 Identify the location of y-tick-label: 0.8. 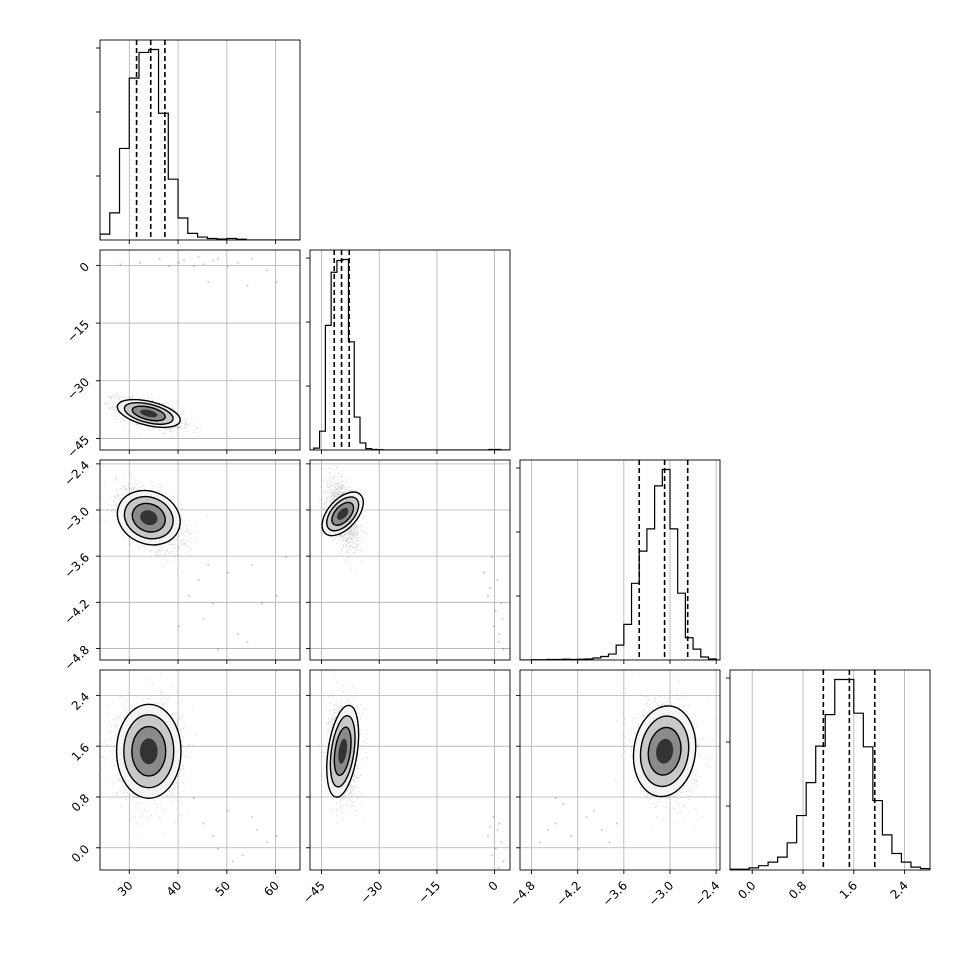
(80, 802).